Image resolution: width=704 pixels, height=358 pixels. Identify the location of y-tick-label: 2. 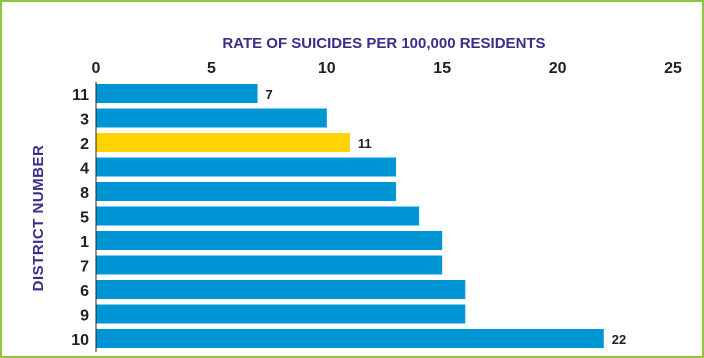
(84, 144).